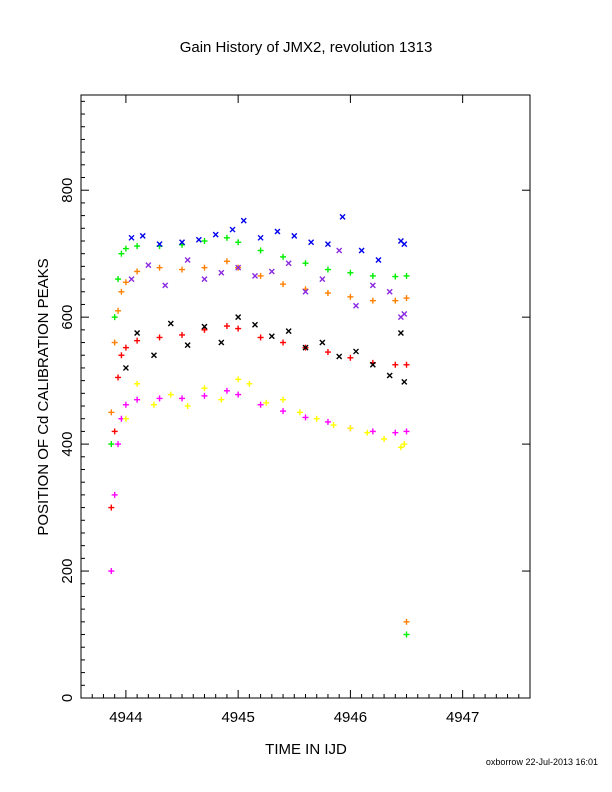  What do you see at coordinates (350, 717) in the screenshot?
I see `x-tick-label: 4946` at bounding box center [350, 717].